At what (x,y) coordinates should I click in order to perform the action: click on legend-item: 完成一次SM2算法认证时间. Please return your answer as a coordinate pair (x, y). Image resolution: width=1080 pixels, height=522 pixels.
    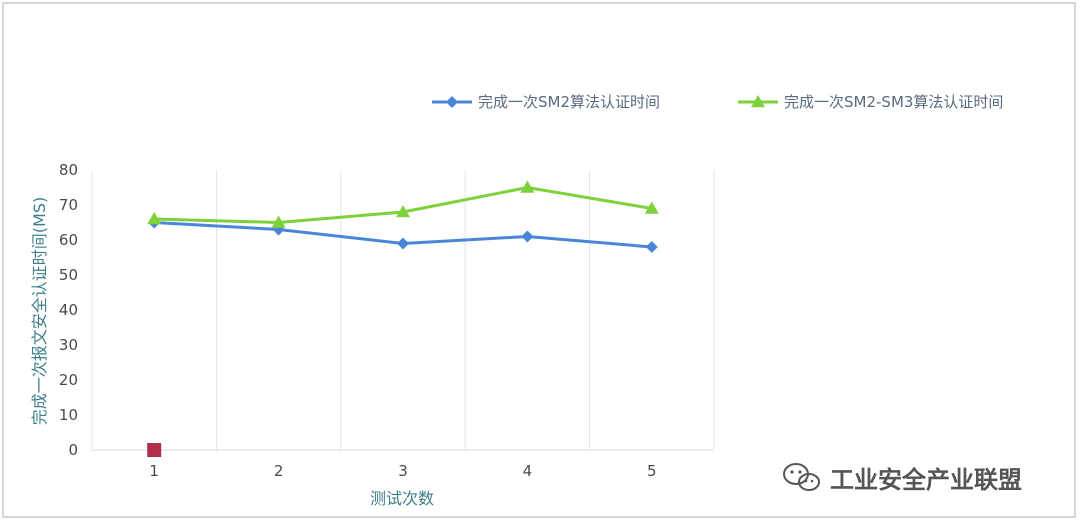
    Looking at the image, I should click on (546, 102).